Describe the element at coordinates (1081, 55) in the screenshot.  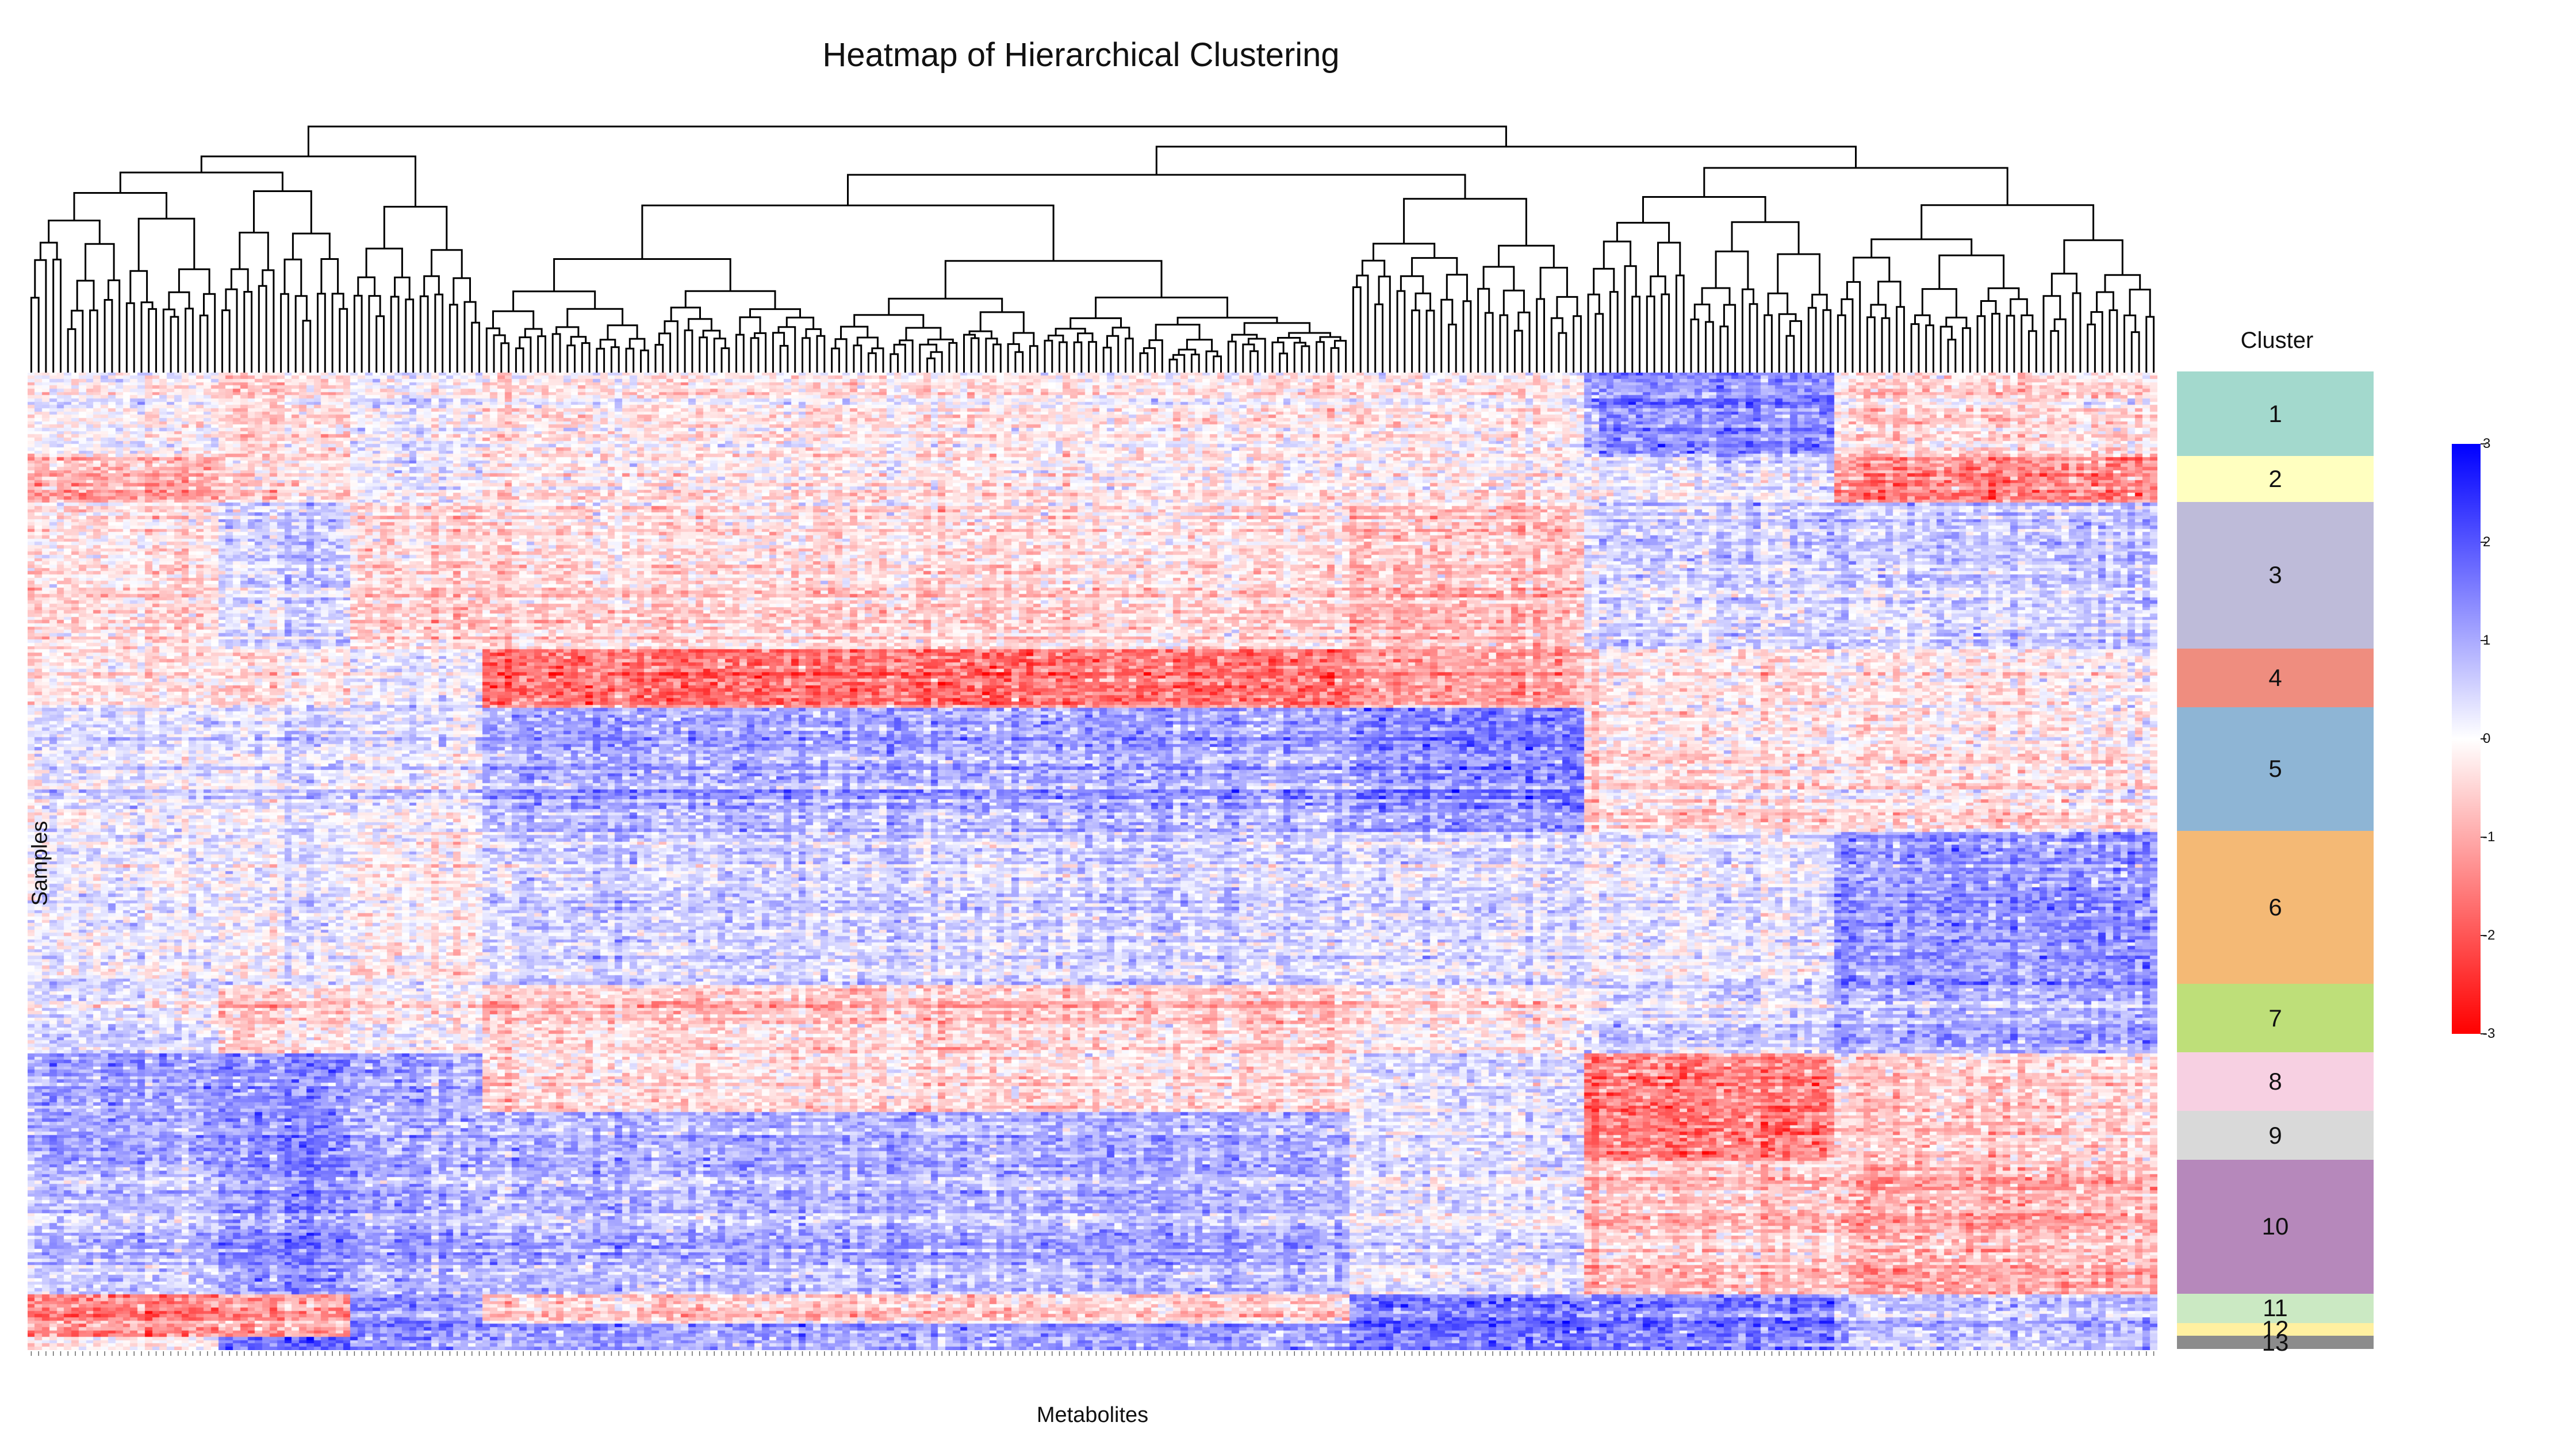
I see `chart-title: Heatmap of Hierarchical Clustering` at that location.